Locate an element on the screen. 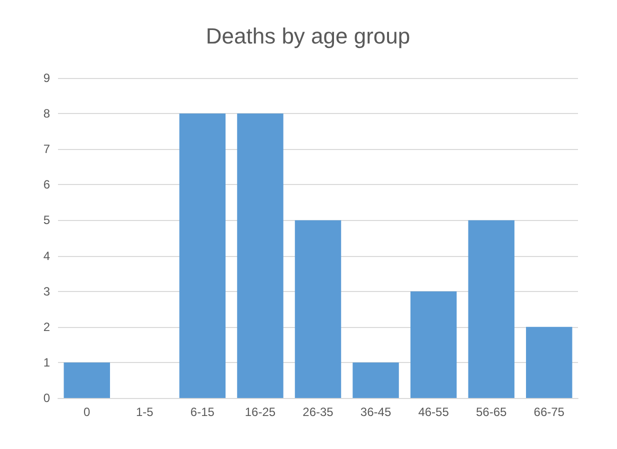 The width and height of the screenshot is (617, 449). chart-title: Deaths by age group is located at coordinates (308, 36).